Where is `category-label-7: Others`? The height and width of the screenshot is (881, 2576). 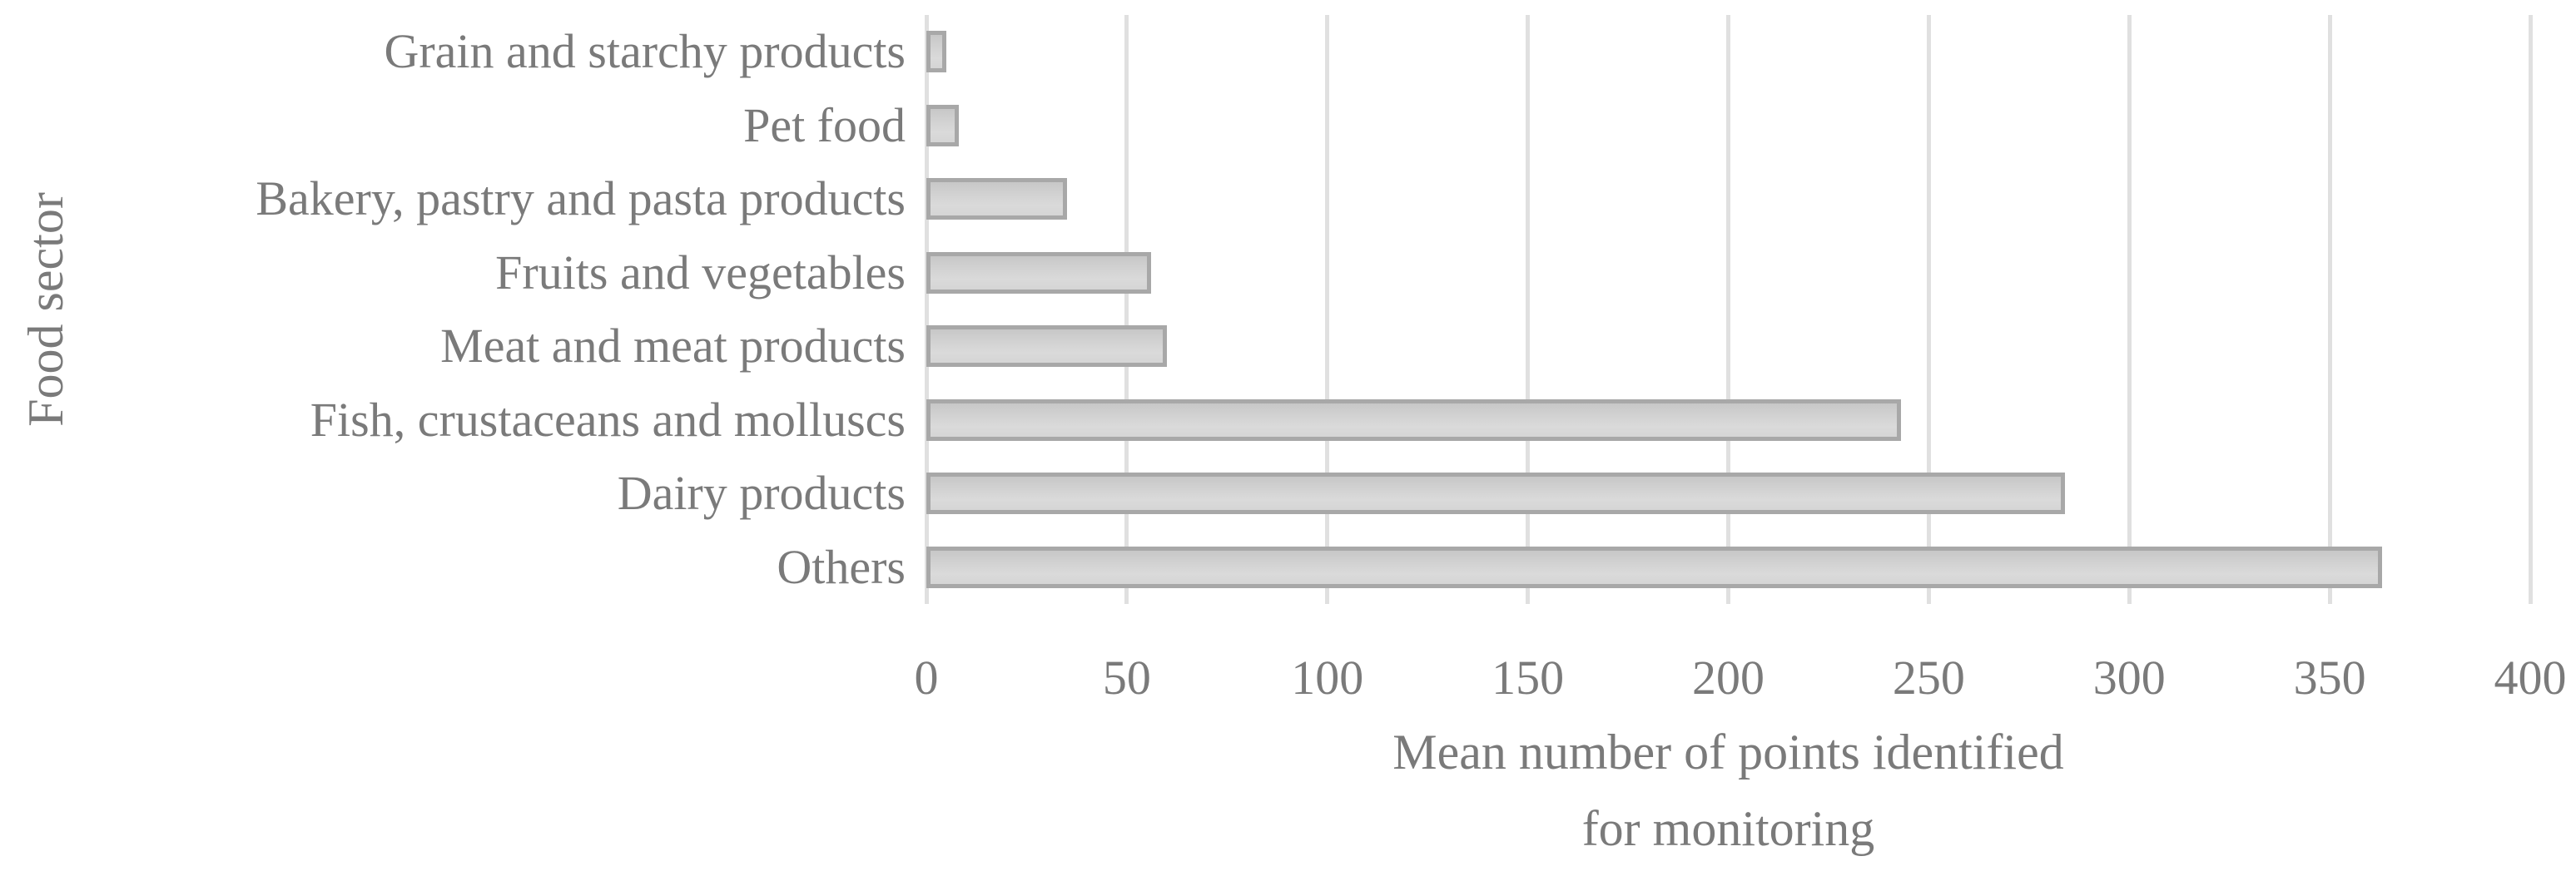
category-label-7: Others is located at coordinates (841, 566).